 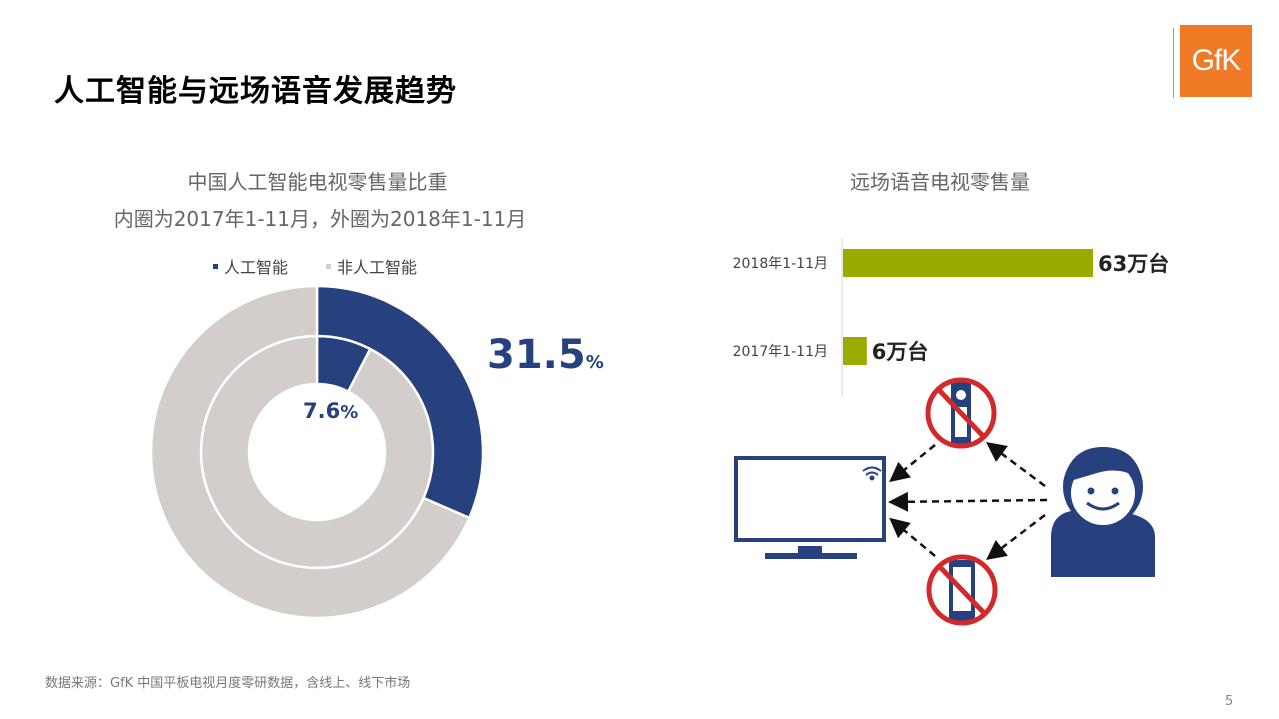 I want to click on voice-control-illustration, so click(x=944, y=501).